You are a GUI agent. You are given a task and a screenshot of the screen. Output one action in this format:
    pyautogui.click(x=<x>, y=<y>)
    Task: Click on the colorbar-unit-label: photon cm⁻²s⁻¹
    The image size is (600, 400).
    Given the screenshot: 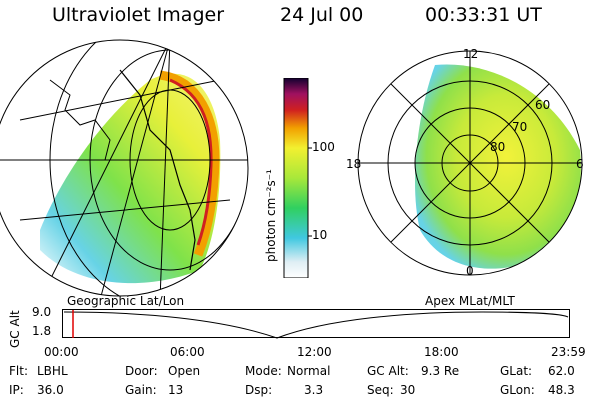 What is the action you would take?
    pyautogui.click(x=271, y=215)
    